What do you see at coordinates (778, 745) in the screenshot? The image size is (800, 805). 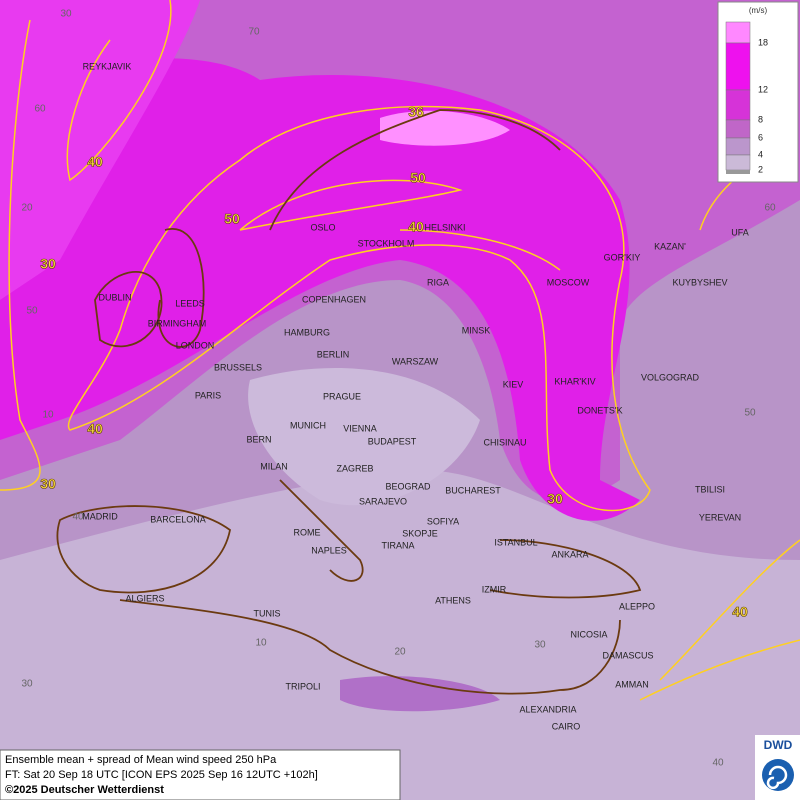 I see `logo-text: DWD` at bounding box center [778, 745].